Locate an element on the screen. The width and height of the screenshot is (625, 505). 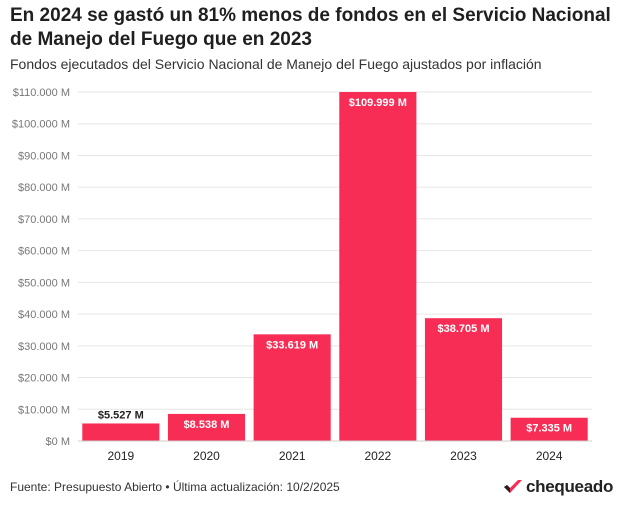
logo-text: chequeado is located at coordinates (570, 486).